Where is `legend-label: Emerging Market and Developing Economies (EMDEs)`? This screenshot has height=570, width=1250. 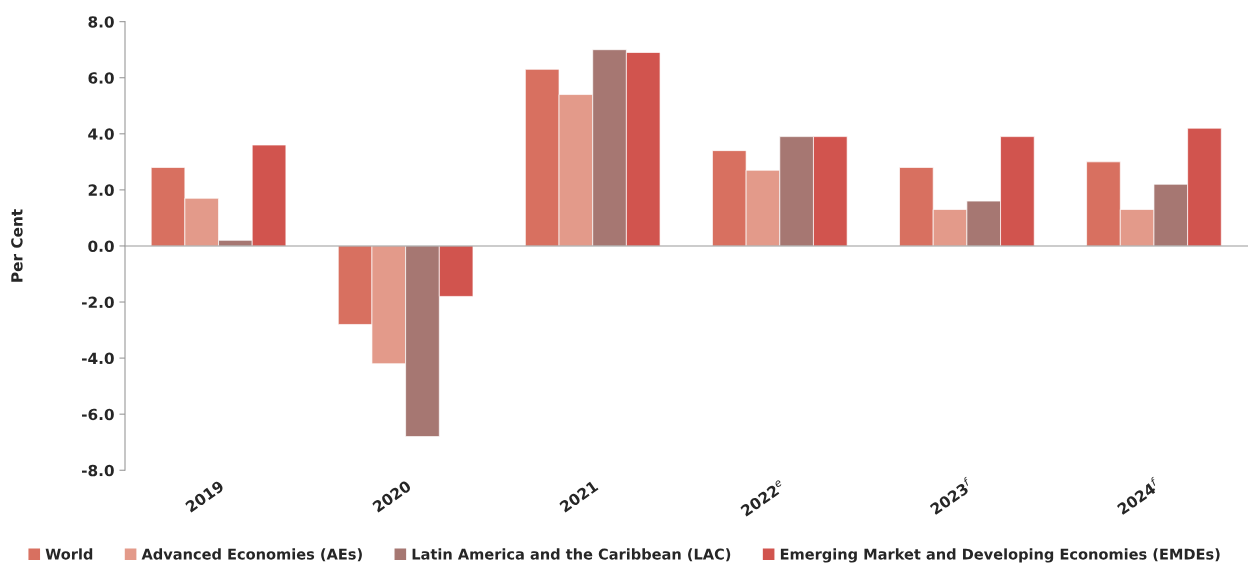
legend-label: Emerging Market and Developing Economies (EMDEs) is located at coordinates (1000, 555).